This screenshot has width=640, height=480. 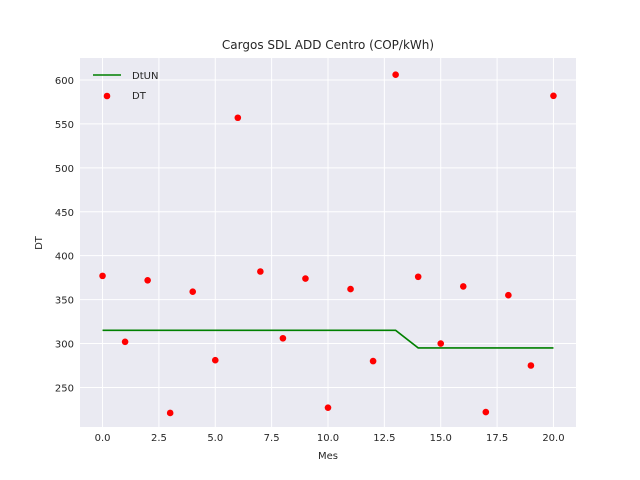 I want to click on x-tick-label: 17.5, so click(x=497, y=438).